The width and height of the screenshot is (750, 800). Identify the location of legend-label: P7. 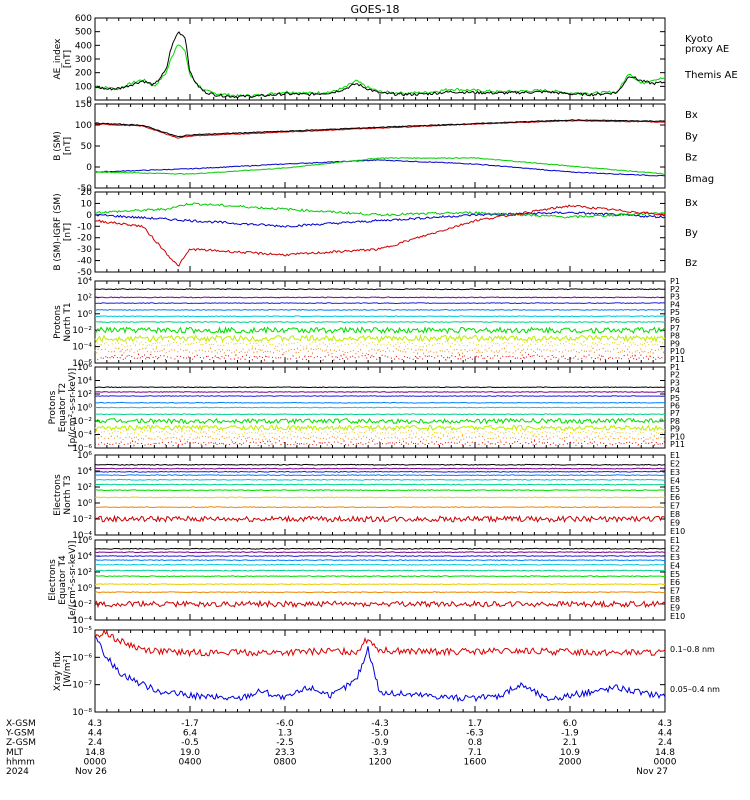
(675, 328).